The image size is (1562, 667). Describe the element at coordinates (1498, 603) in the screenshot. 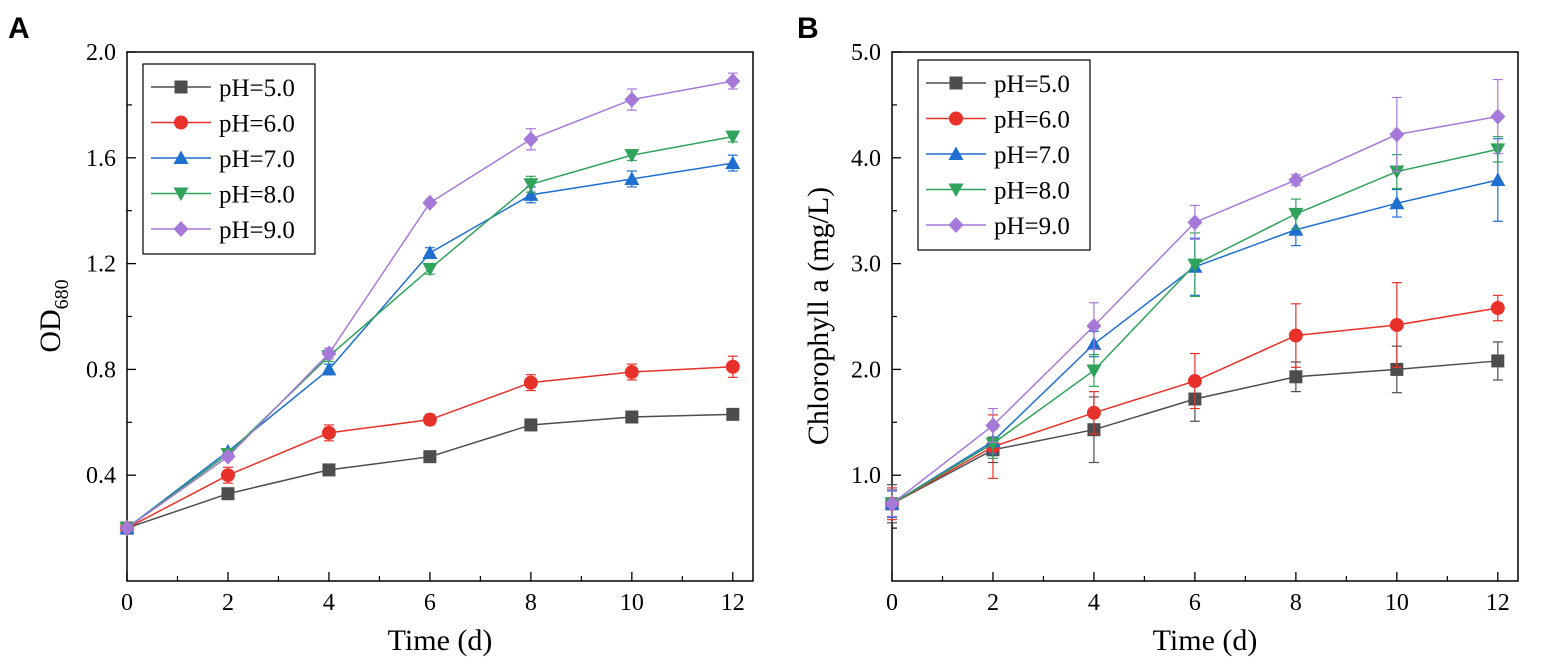

I see `panel-b-x-tick-label: 12` at that location.